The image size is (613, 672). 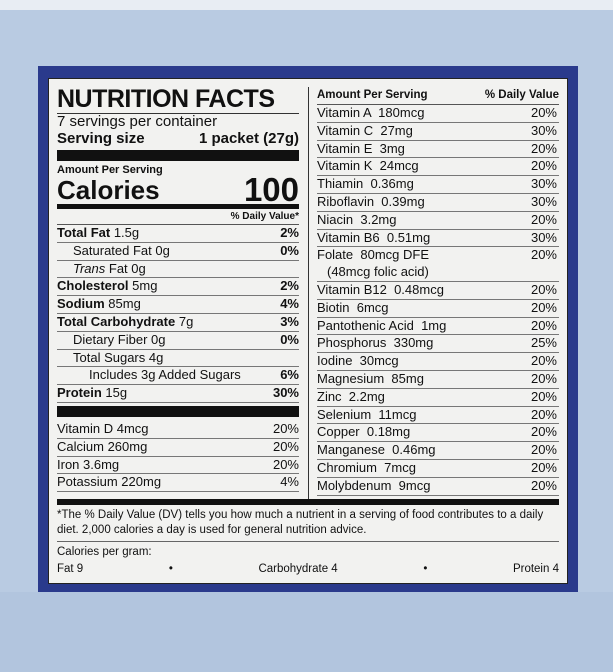 I want to click on vitamin-label: Selenium 11mcg, so click(x=367, y=414).